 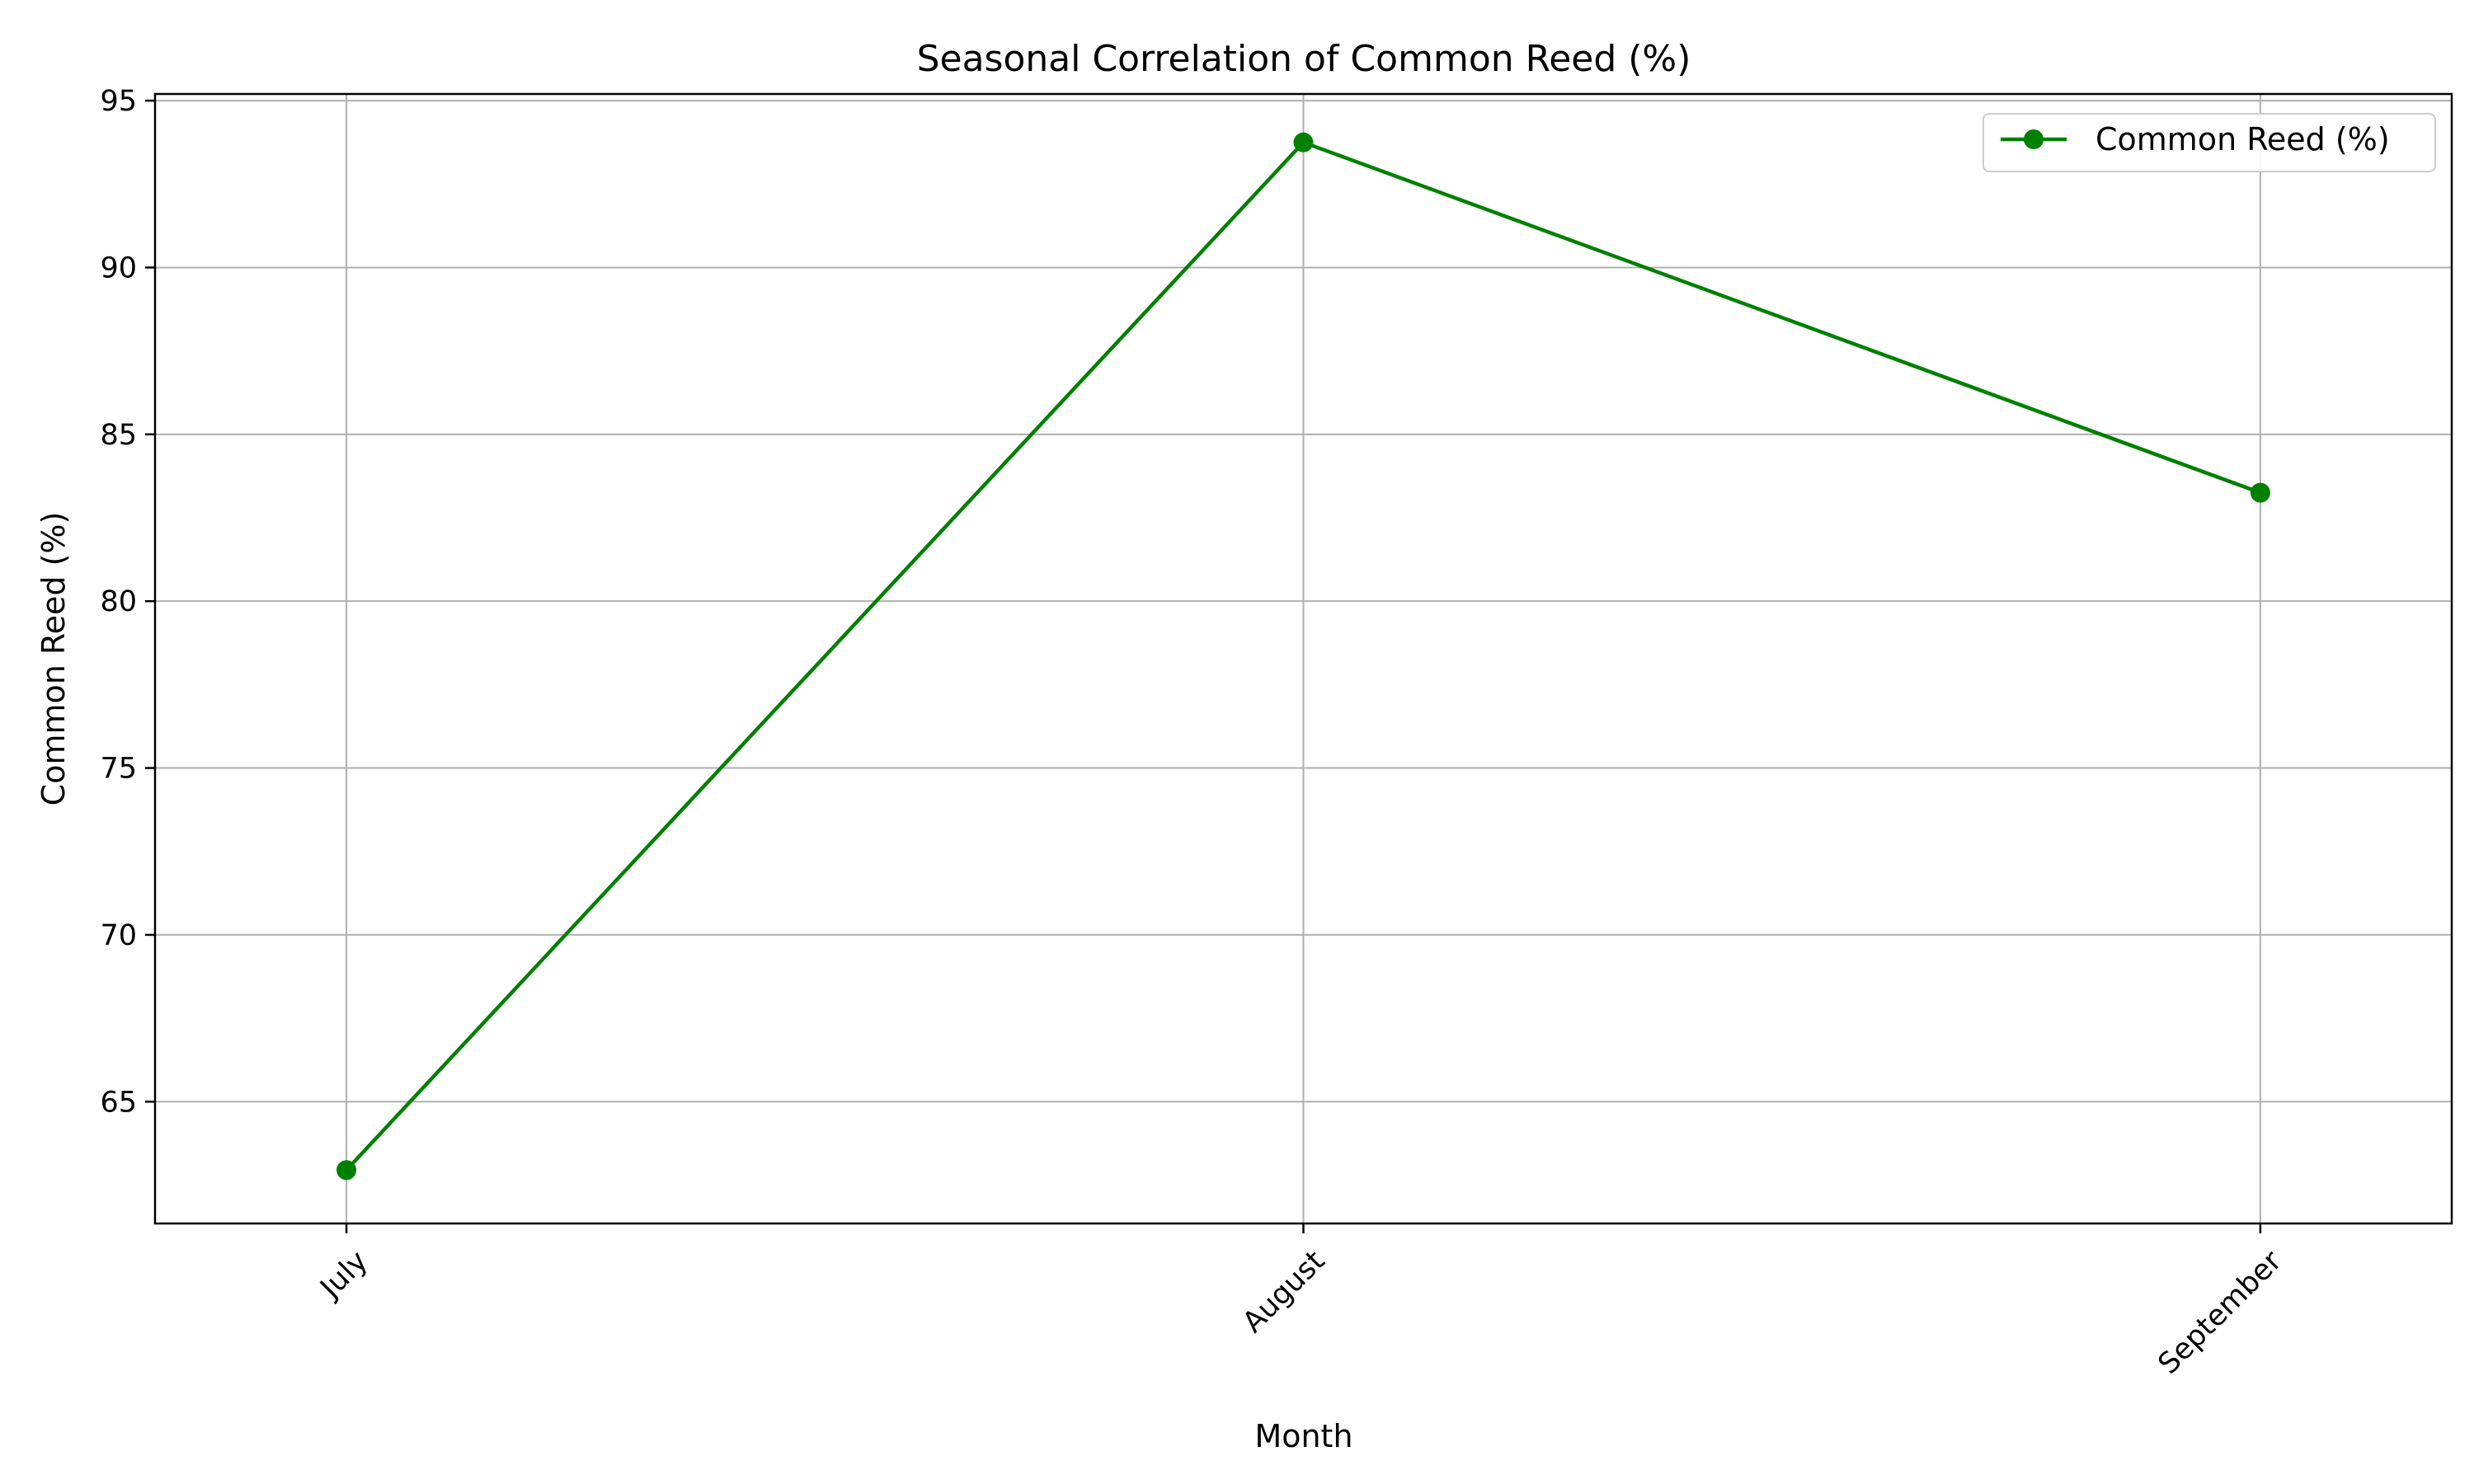 I want to click on y-tick-label: 65, so click(x=118, y=1102).